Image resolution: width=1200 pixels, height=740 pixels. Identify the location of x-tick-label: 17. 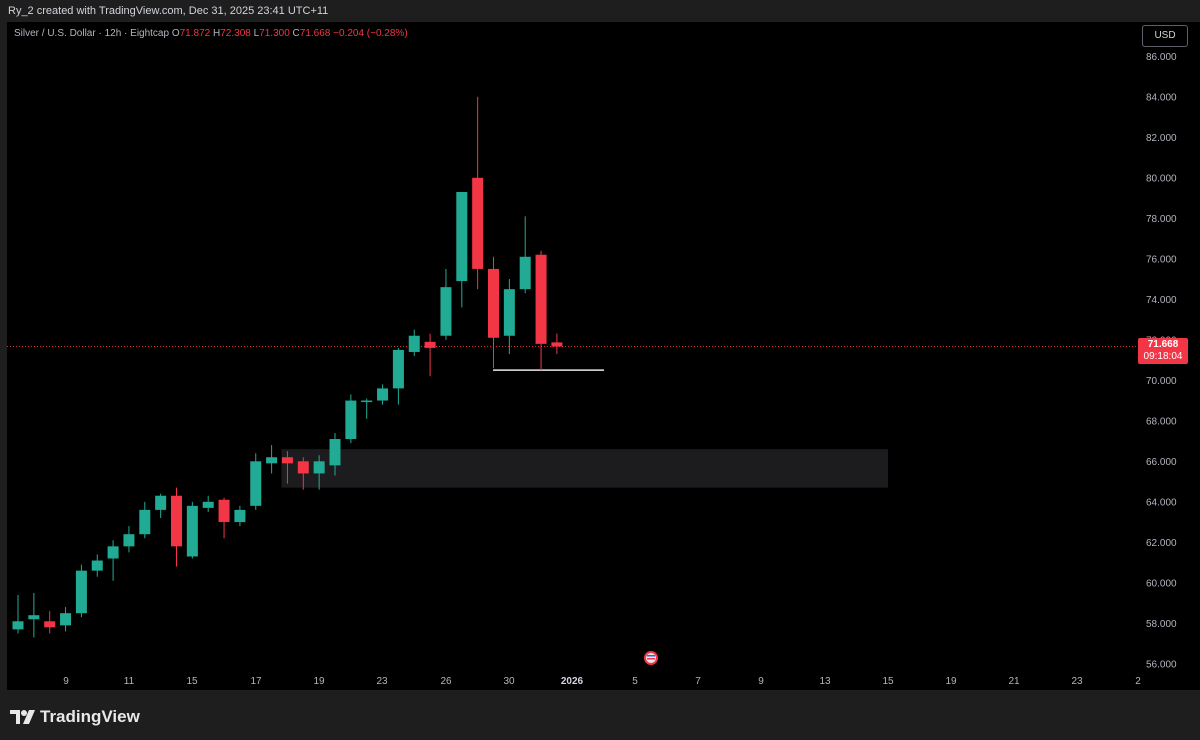
(256, 681).